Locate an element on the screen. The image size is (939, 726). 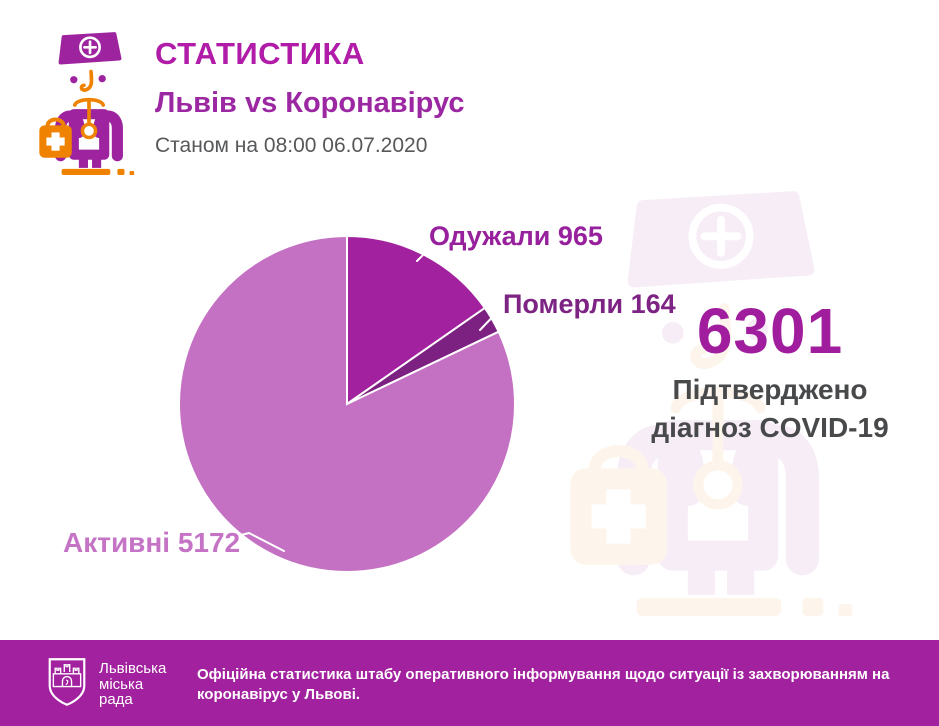
page-subtitle: Львів vs Коронавірус is located at coordinates (310, 103).